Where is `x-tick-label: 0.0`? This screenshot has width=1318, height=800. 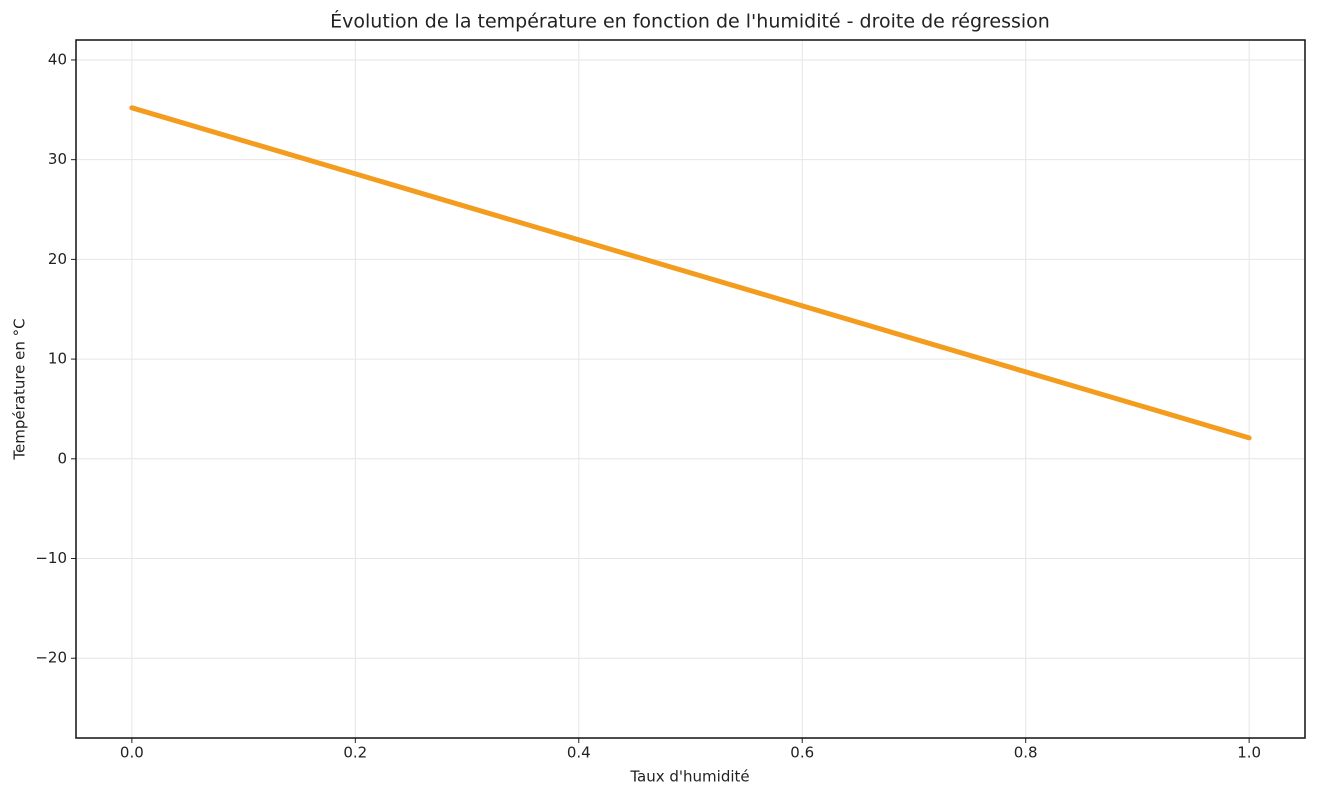
x-tick-label: 0.0 is located at coordinates (132, 753).